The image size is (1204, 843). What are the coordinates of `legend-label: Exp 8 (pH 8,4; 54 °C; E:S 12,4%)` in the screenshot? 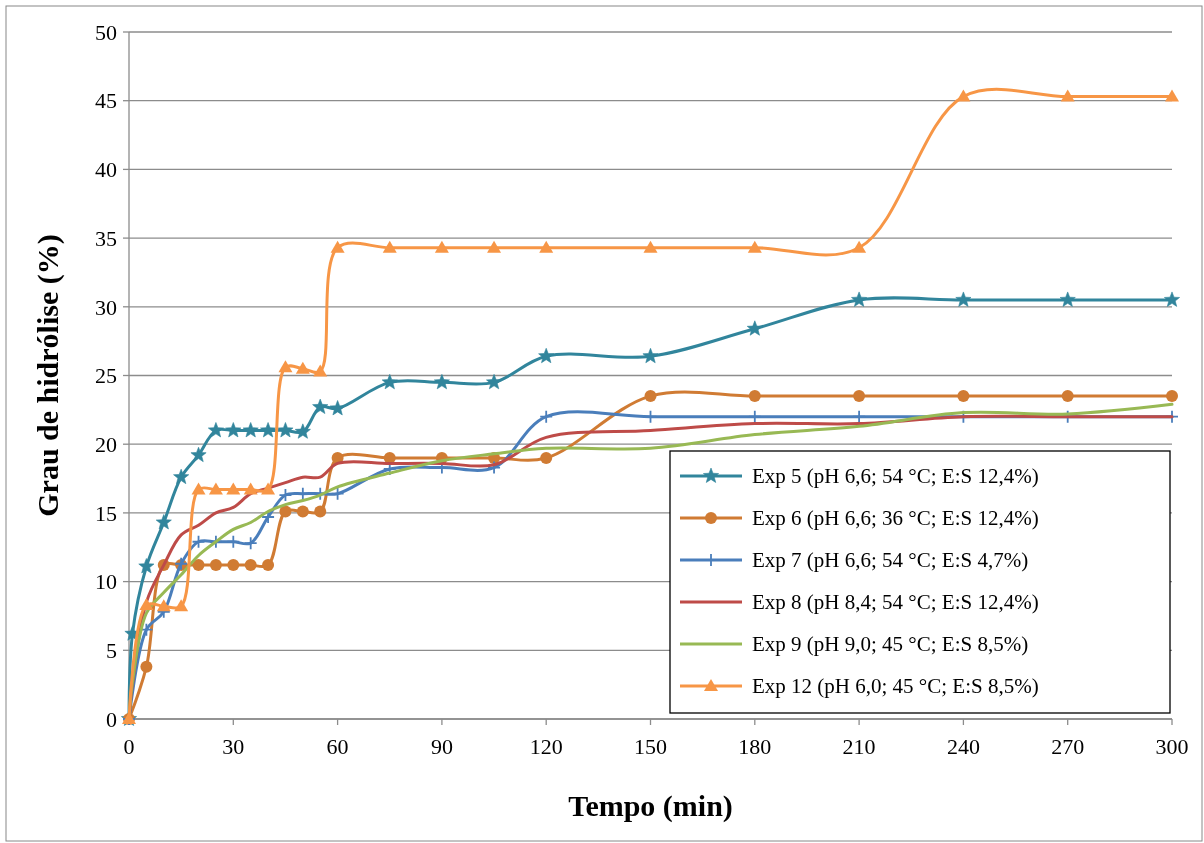 It's located at (895, 602).